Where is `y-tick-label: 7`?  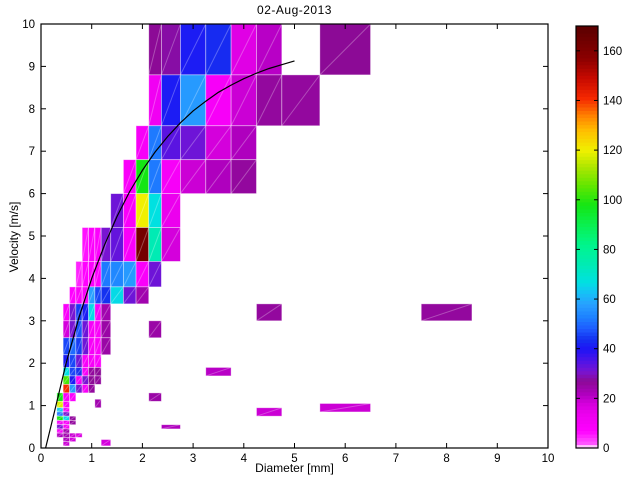 y-tick-label: 7 is located at coordinates (32, 152).